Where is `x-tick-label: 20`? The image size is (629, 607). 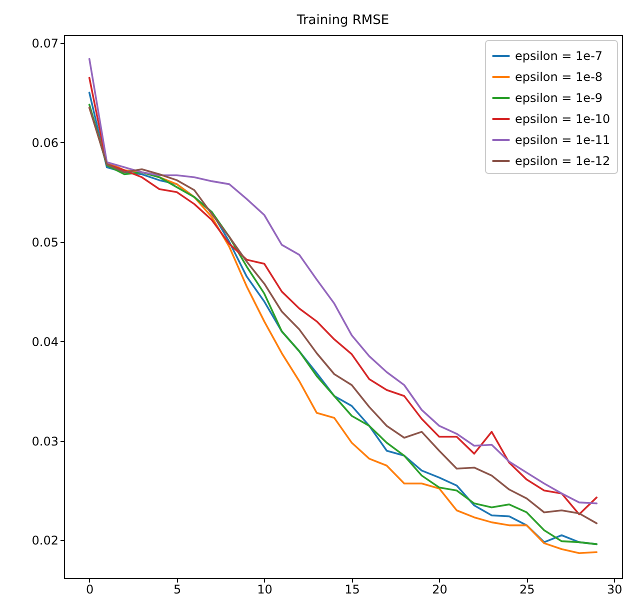
x-tick-label: 20 is located at coordinates (440, 589).